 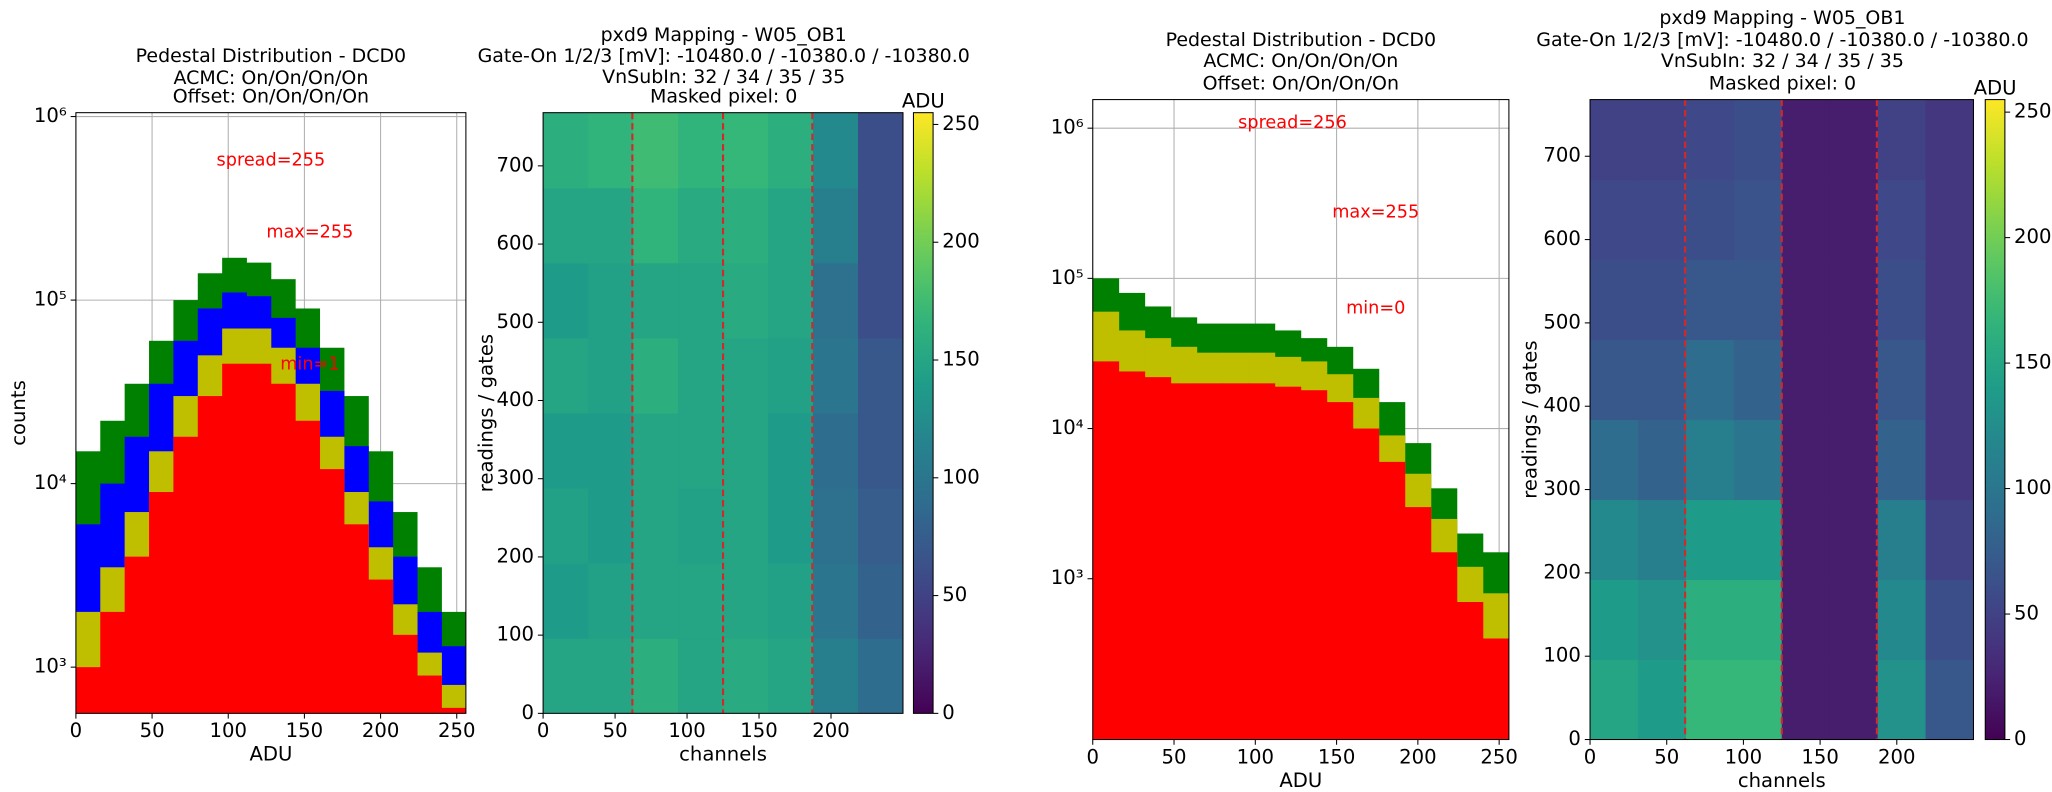 What do you see at coordinates (514, 243) in the screenshot?
I see `y-tick-label: 600` at bounding box center [514, 243].